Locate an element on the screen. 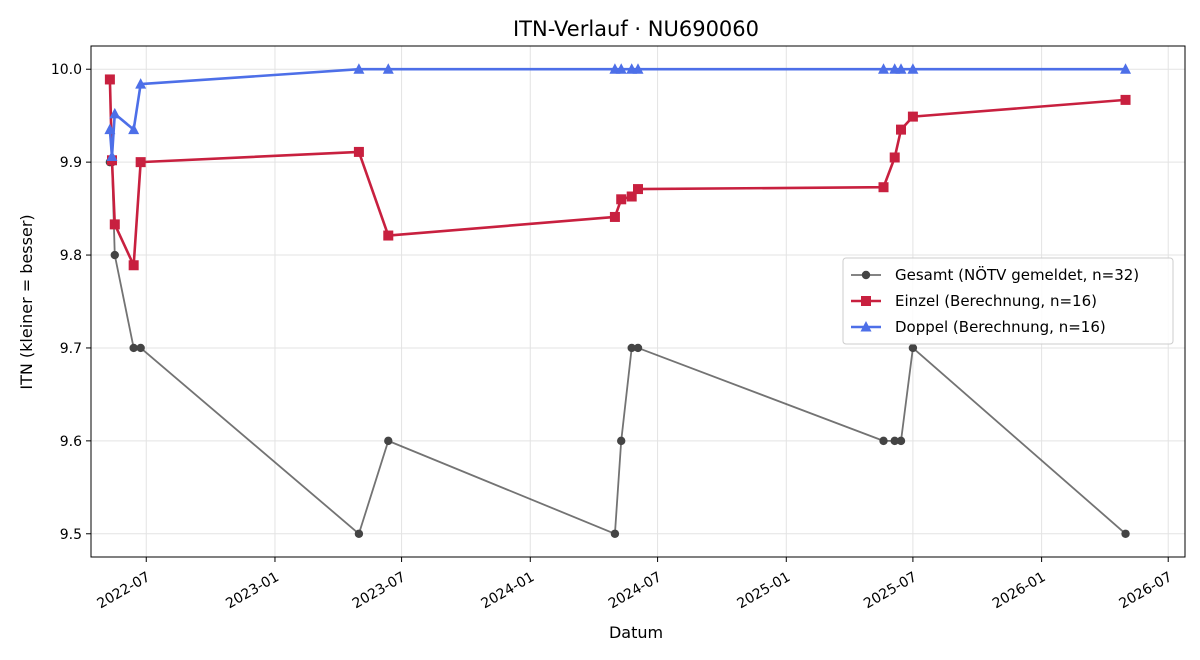 The width and height of the screenshot is (1200, 660). y-axis-ticks: 9.5 9.6 9.7 9.8 9.9 10.0 is located at coordinates (71, 302).